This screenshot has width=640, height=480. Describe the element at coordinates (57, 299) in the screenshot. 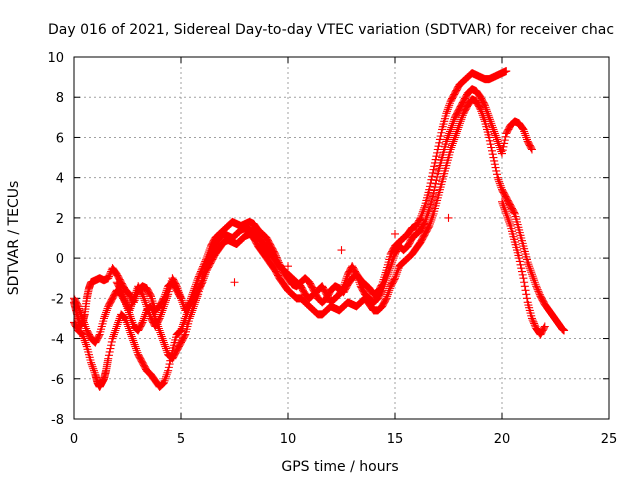

I see `y-tick-label: -2` at that location.